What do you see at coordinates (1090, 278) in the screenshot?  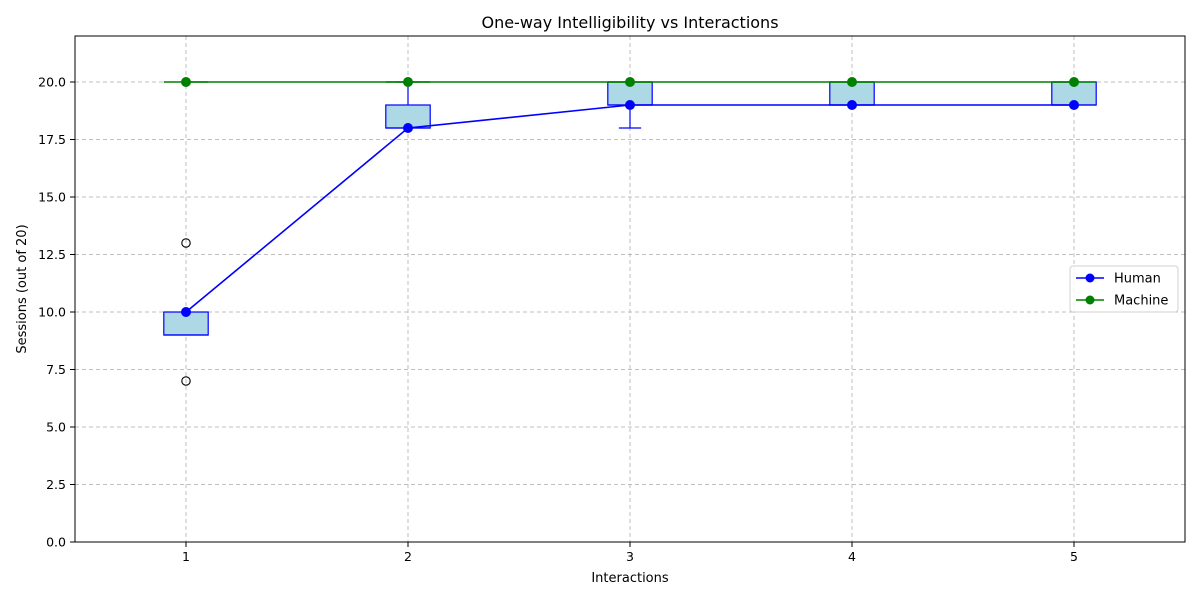 I see `legend-human-marker` at bounding box center [1090, 278].